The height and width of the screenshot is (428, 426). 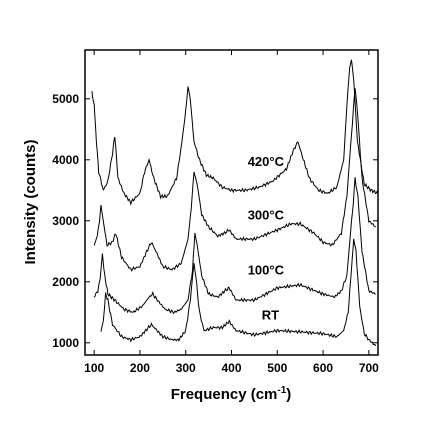 I want to click on x-tick-label: 400, so click(x=231, y=368).